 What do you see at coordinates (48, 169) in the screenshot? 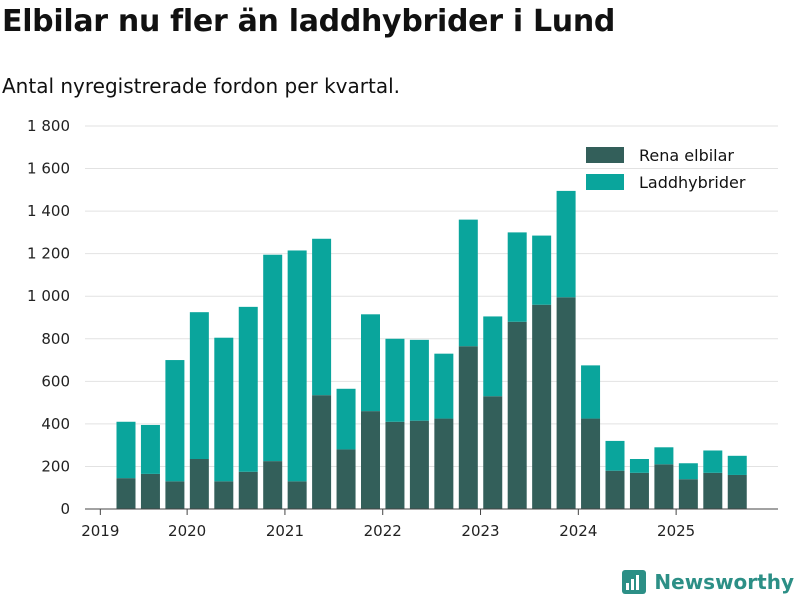
I see `y-tick-label: 1 600` at bounding box center [48, 169].